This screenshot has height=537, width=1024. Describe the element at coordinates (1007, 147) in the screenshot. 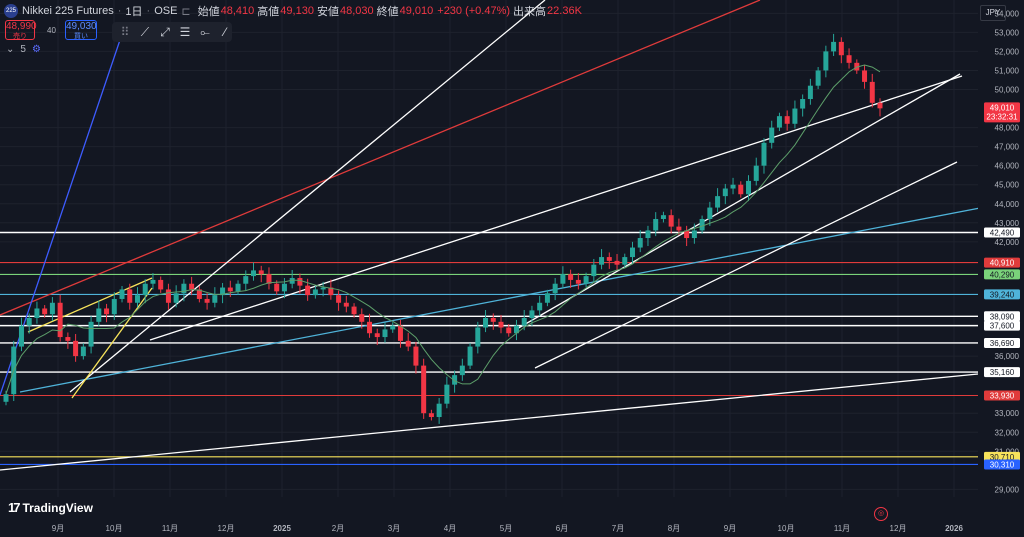

I see `price-tick-label: 47,000` at that location.